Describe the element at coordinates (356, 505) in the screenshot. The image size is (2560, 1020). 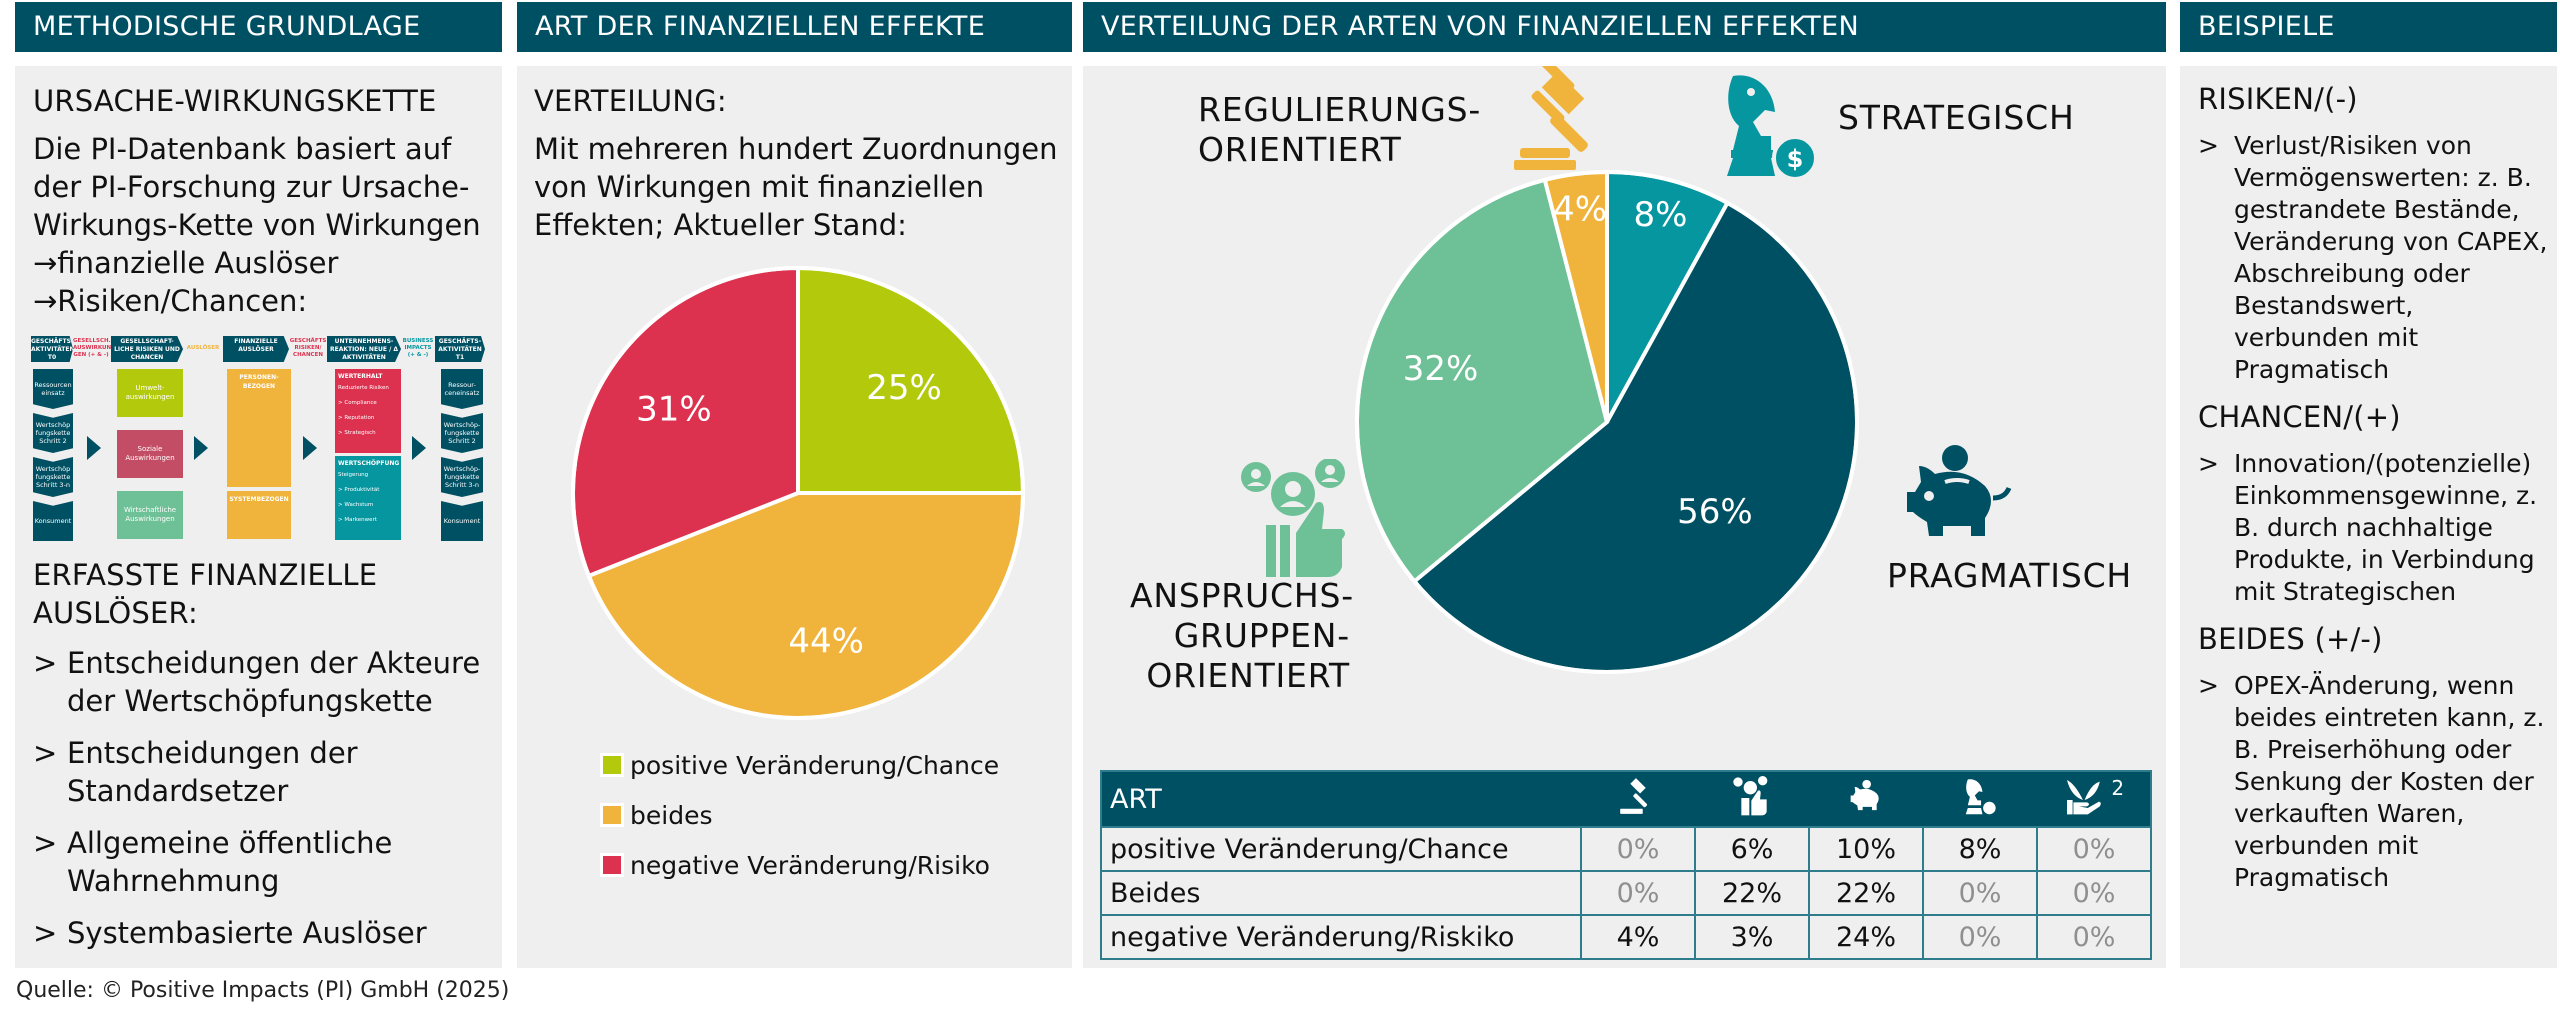
I see `wertschoepfung-item: > Wachstum` at that location.